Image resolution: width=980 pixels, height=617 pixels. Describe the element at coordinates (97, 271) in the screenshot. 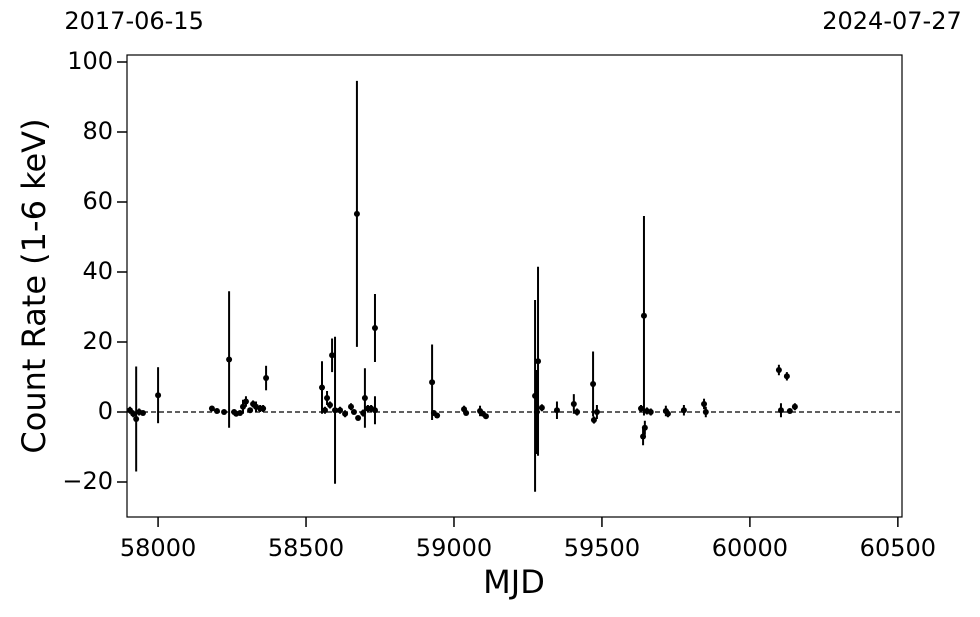

I see `y-tick-label: 40` at that location.